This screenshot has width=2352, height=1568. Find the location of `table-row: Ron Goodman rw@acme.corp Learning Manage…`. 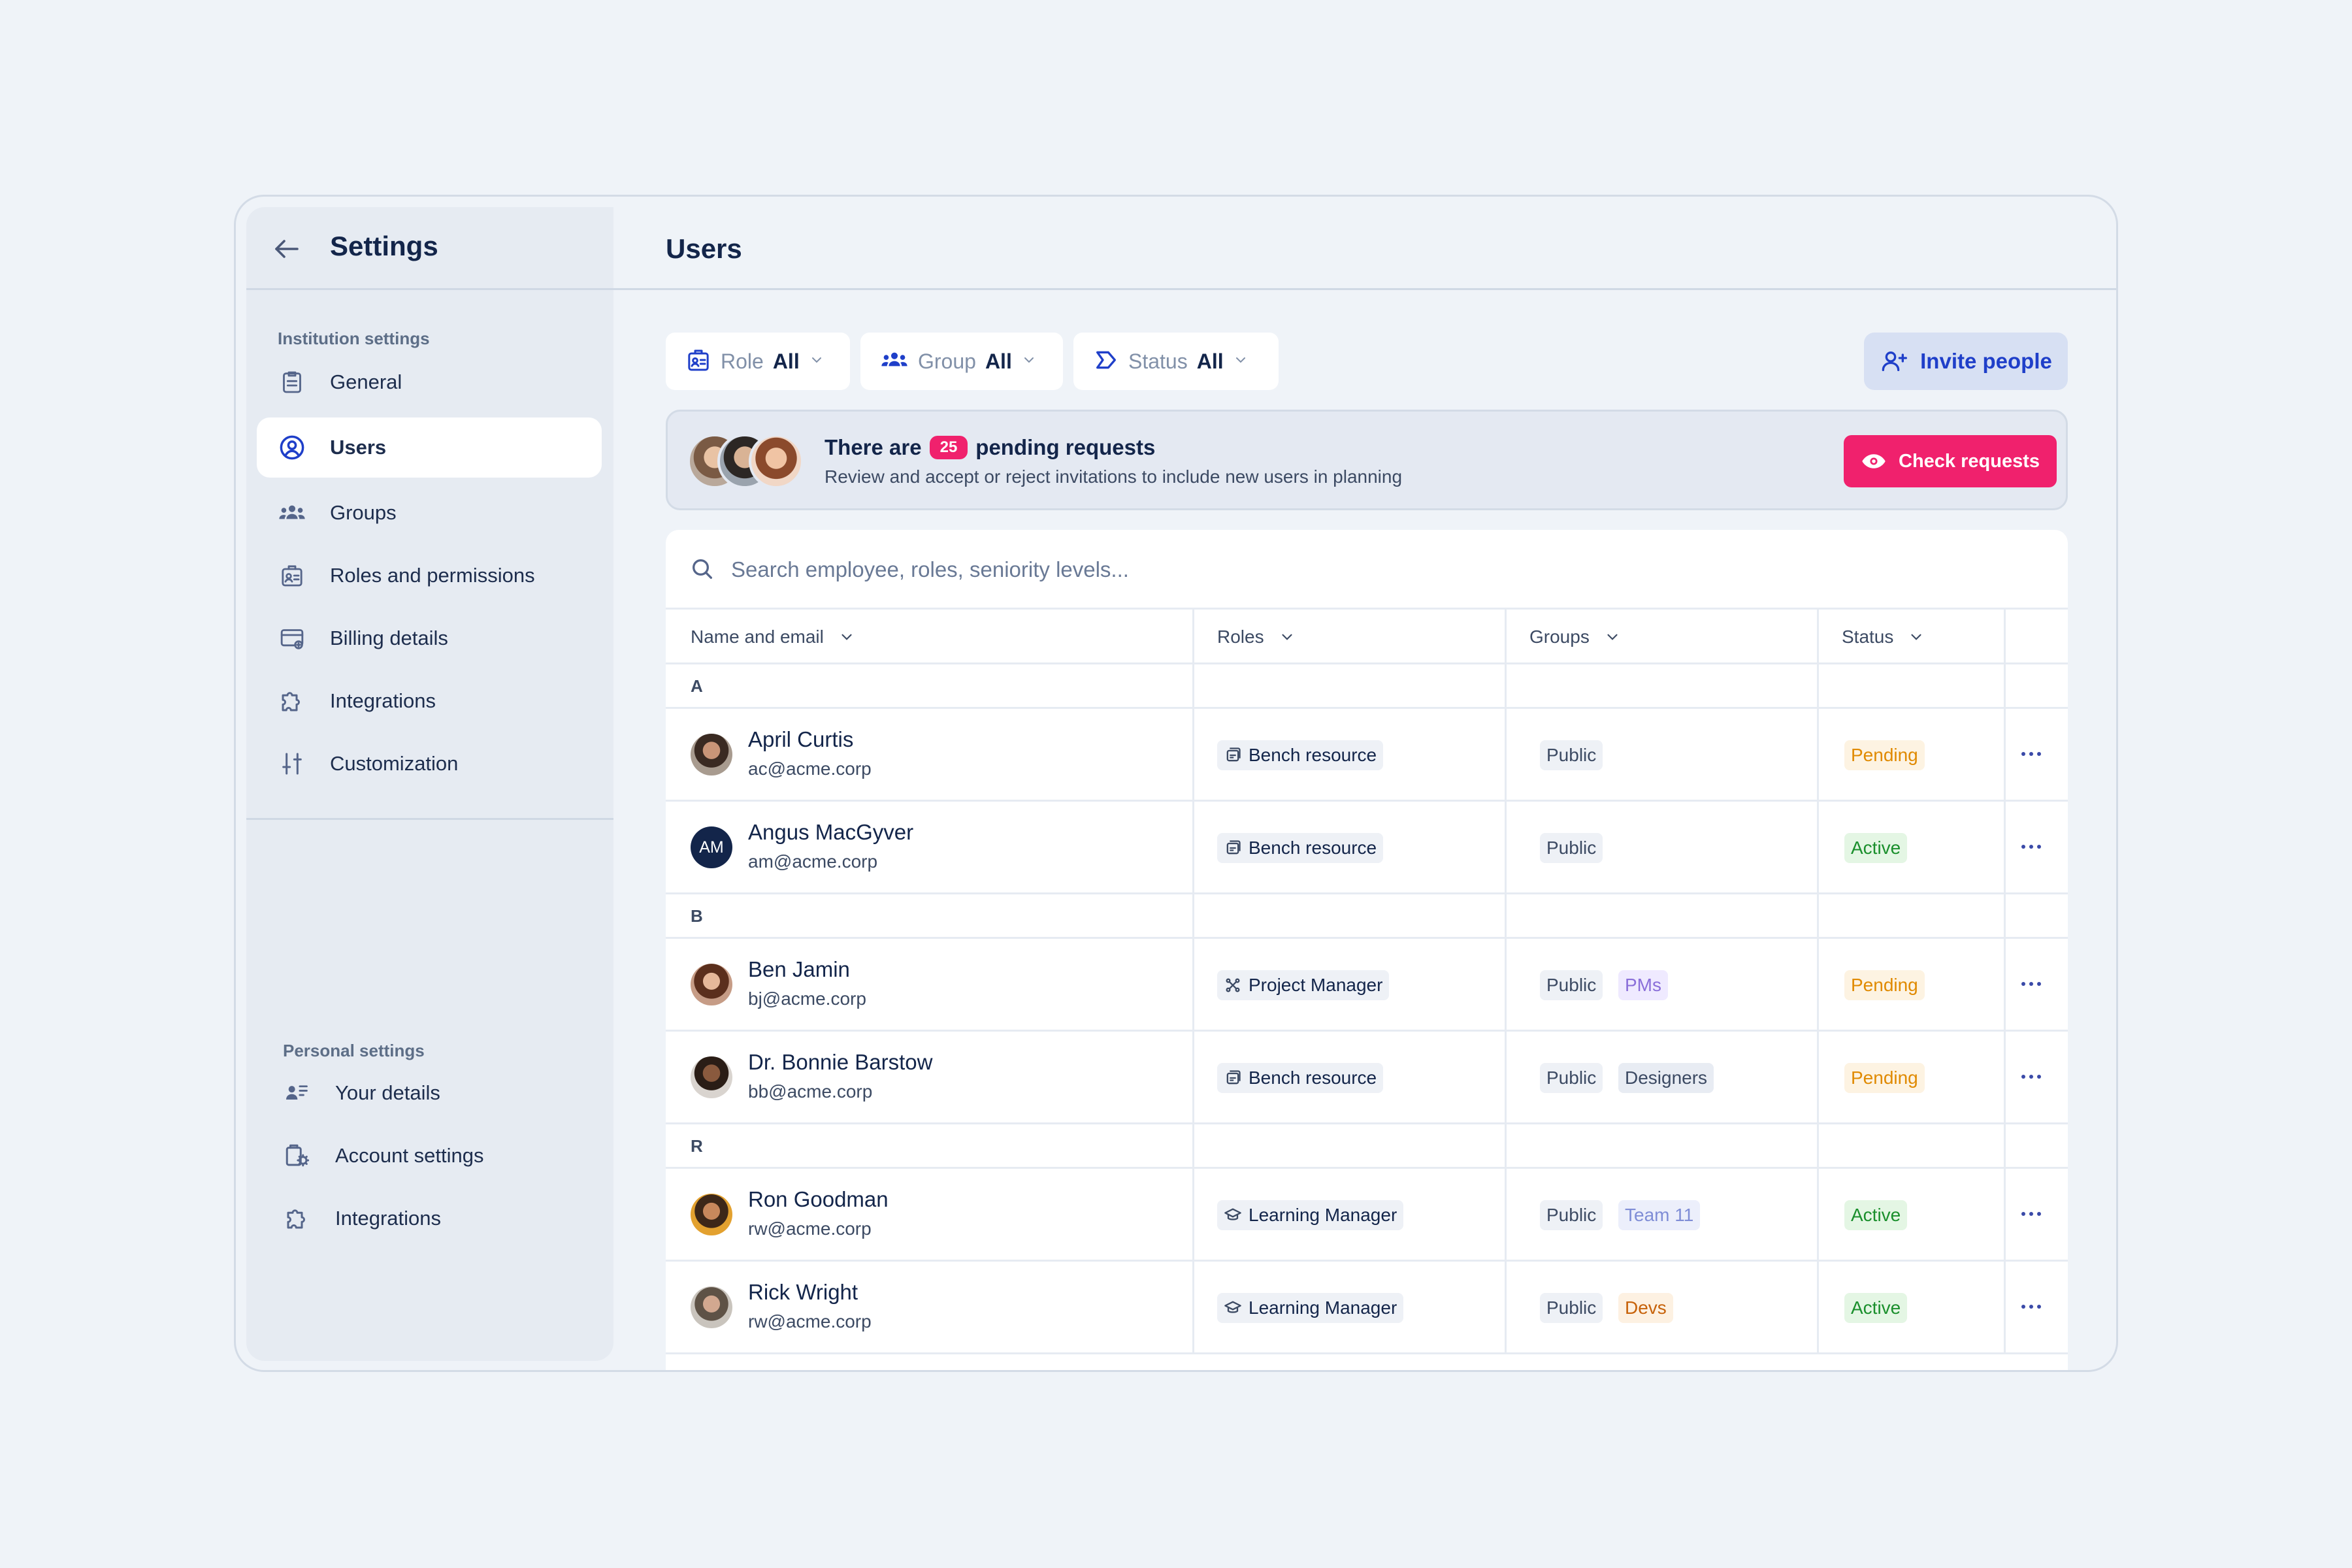

table-row: Ron Goodman rw@acme.corp Learning Manage… is located at coordinates (1367, 1215).